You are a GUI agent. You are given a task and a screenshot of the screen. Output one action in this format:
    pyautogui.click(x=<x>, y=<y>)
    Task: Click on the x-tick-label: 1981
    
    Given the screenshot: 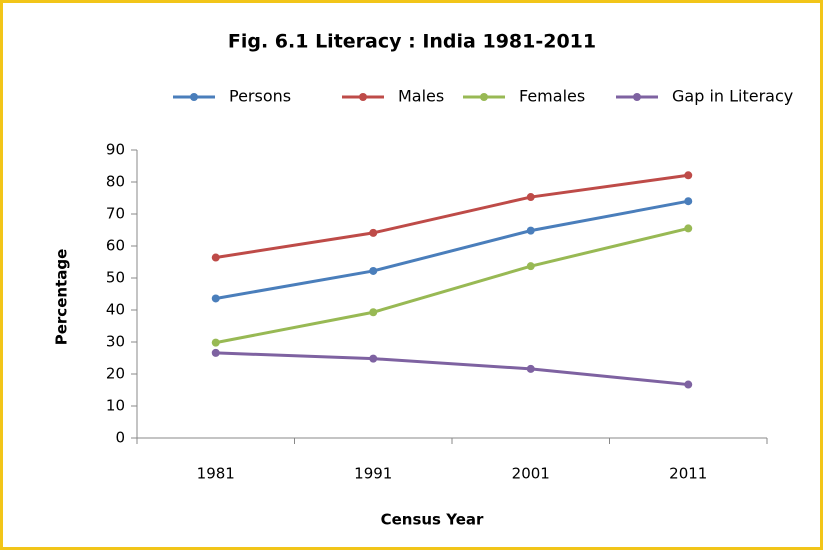 What is the action you would take?
    pyautogui.click(x=216, y=474)
    